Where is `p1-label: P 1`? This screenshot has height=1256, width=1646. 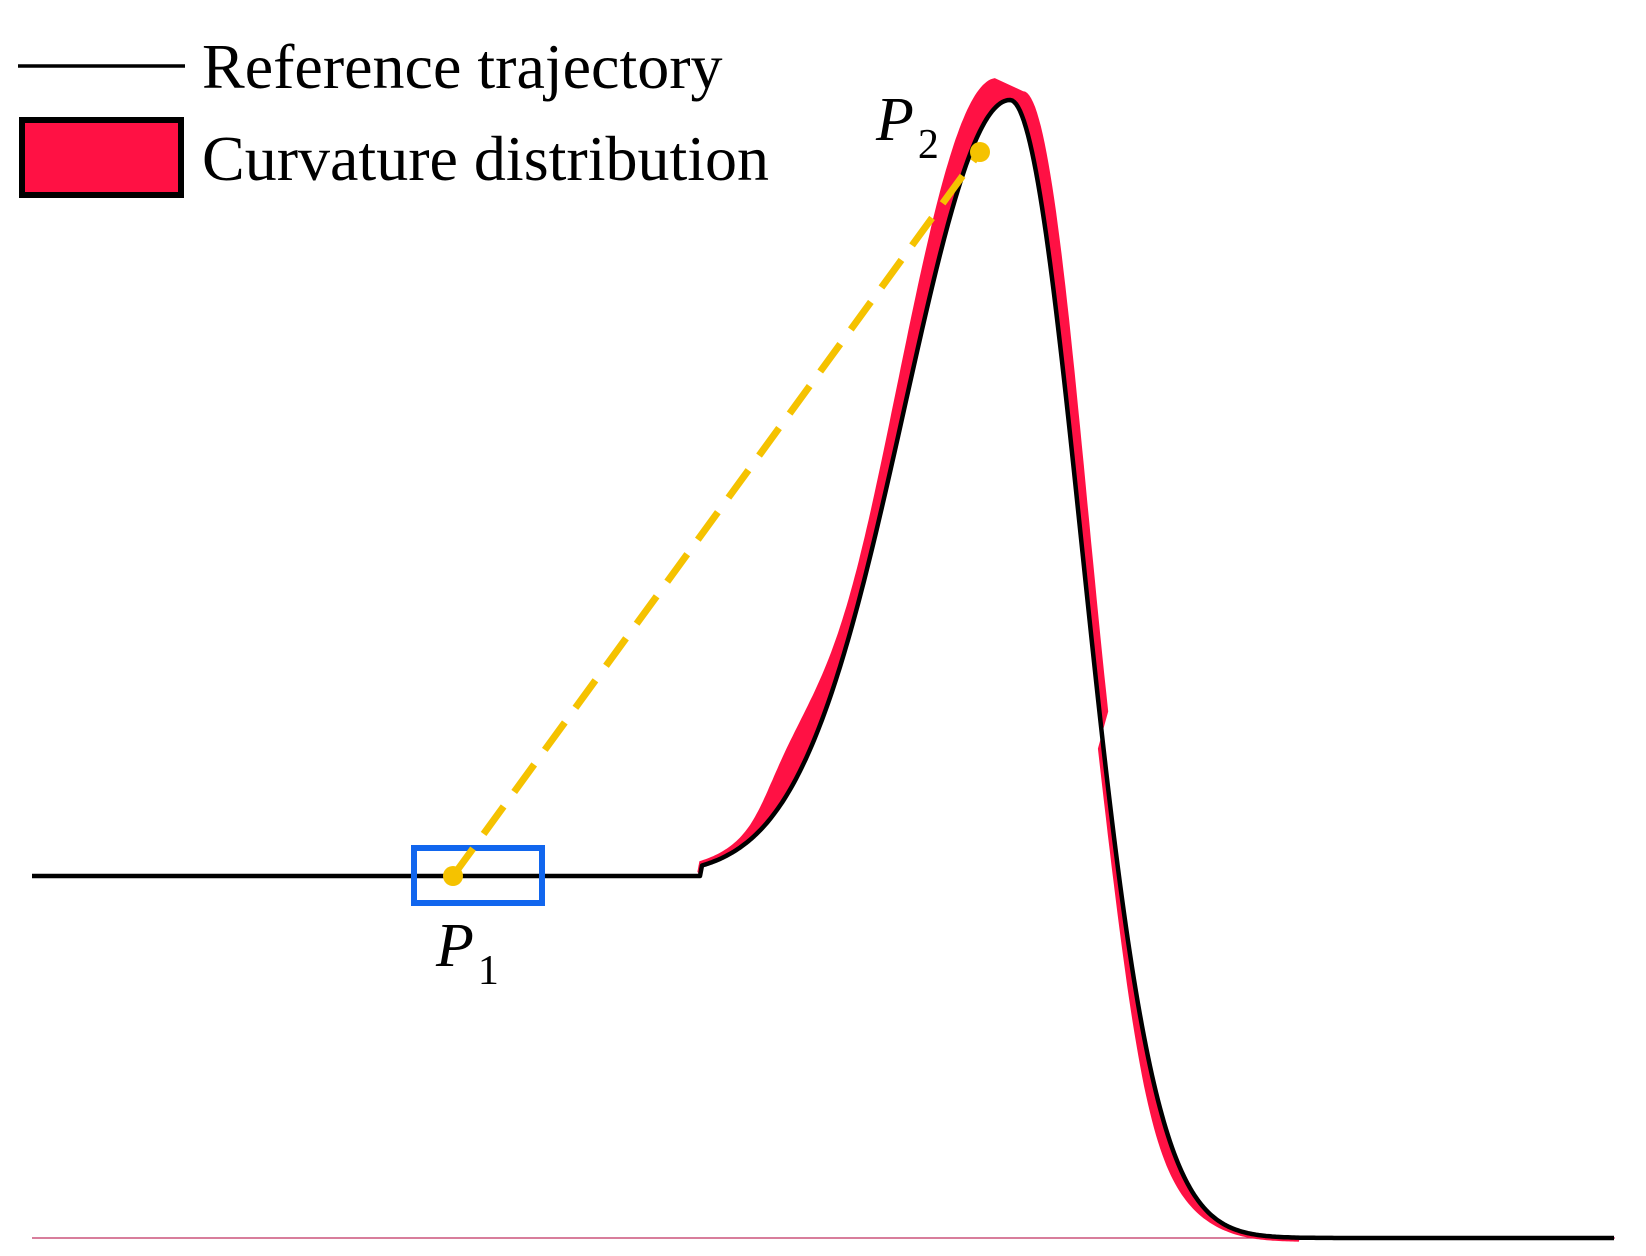 p1-label: P 1 is located at coordinates (467, 953).